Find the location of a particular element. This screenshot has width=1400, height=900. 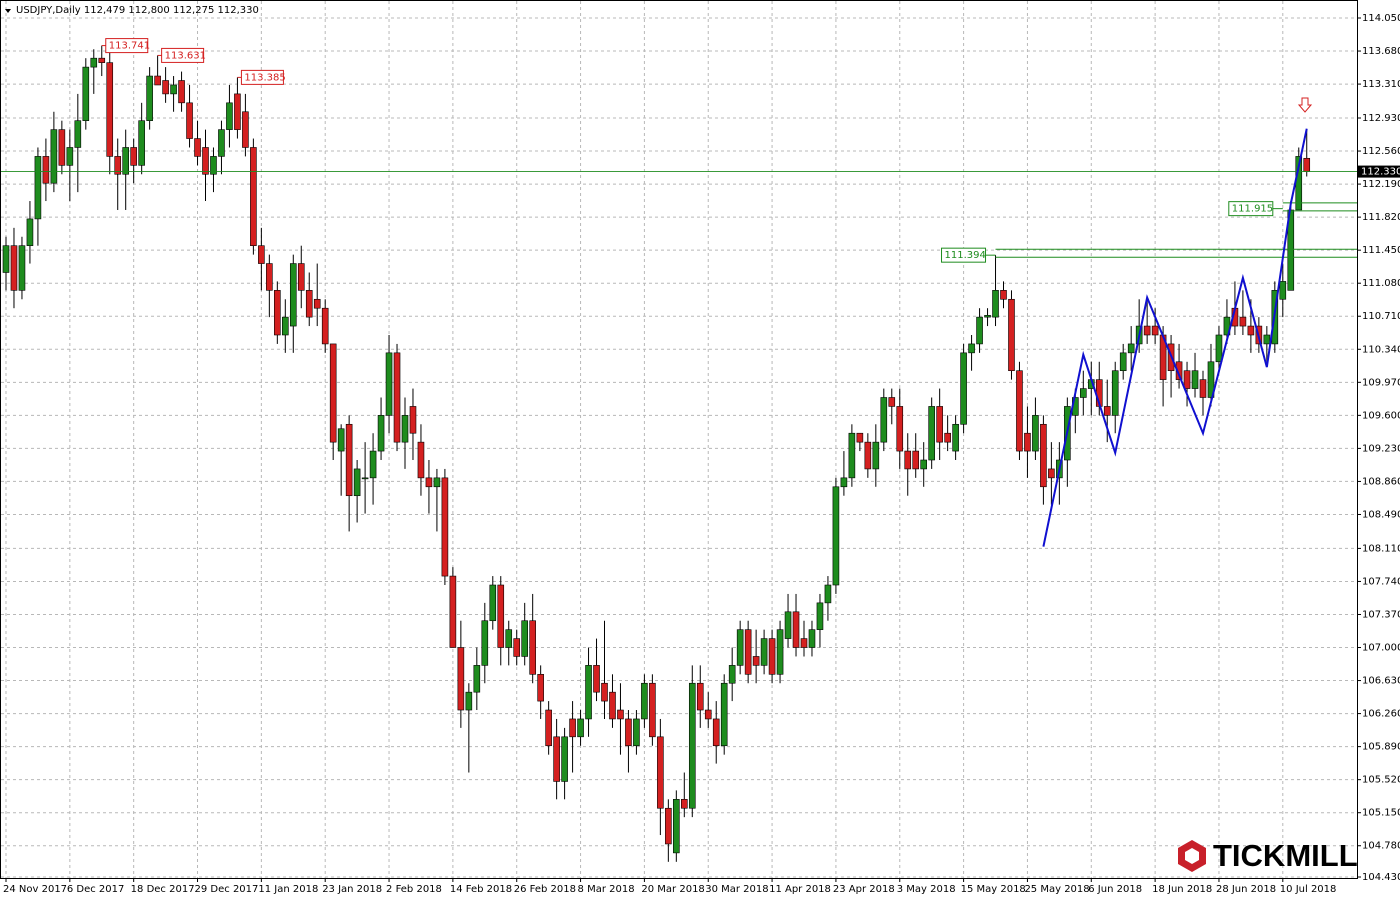

y-tick-label: 104.780 is located at coordinates (1381, 846).